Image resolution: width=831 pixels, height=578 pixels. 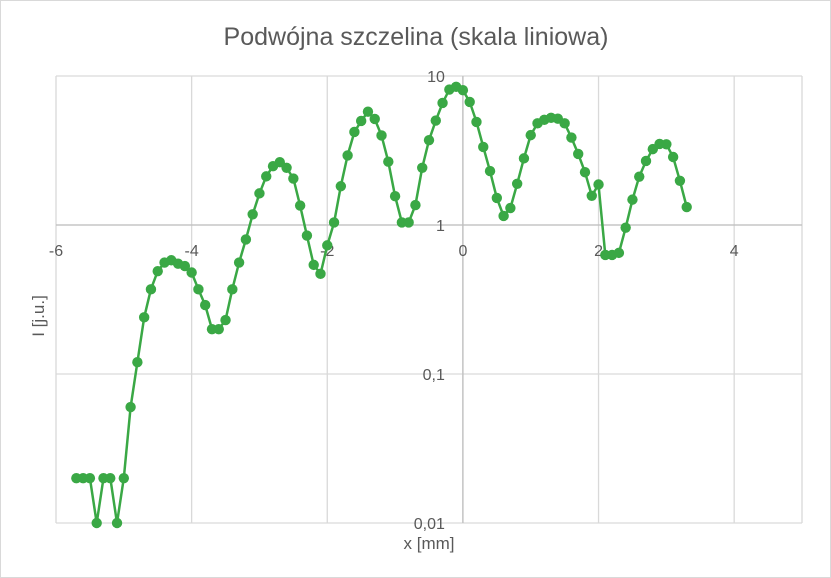 I want to click on x-tick-label: 2, so click(x=598, y=251).